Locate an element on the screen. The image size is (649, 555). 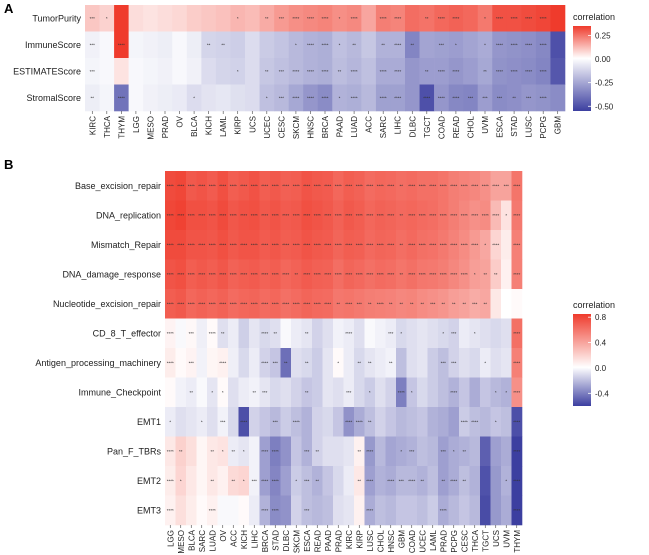
column-label: BRCA is located at coordinates (265, 540).